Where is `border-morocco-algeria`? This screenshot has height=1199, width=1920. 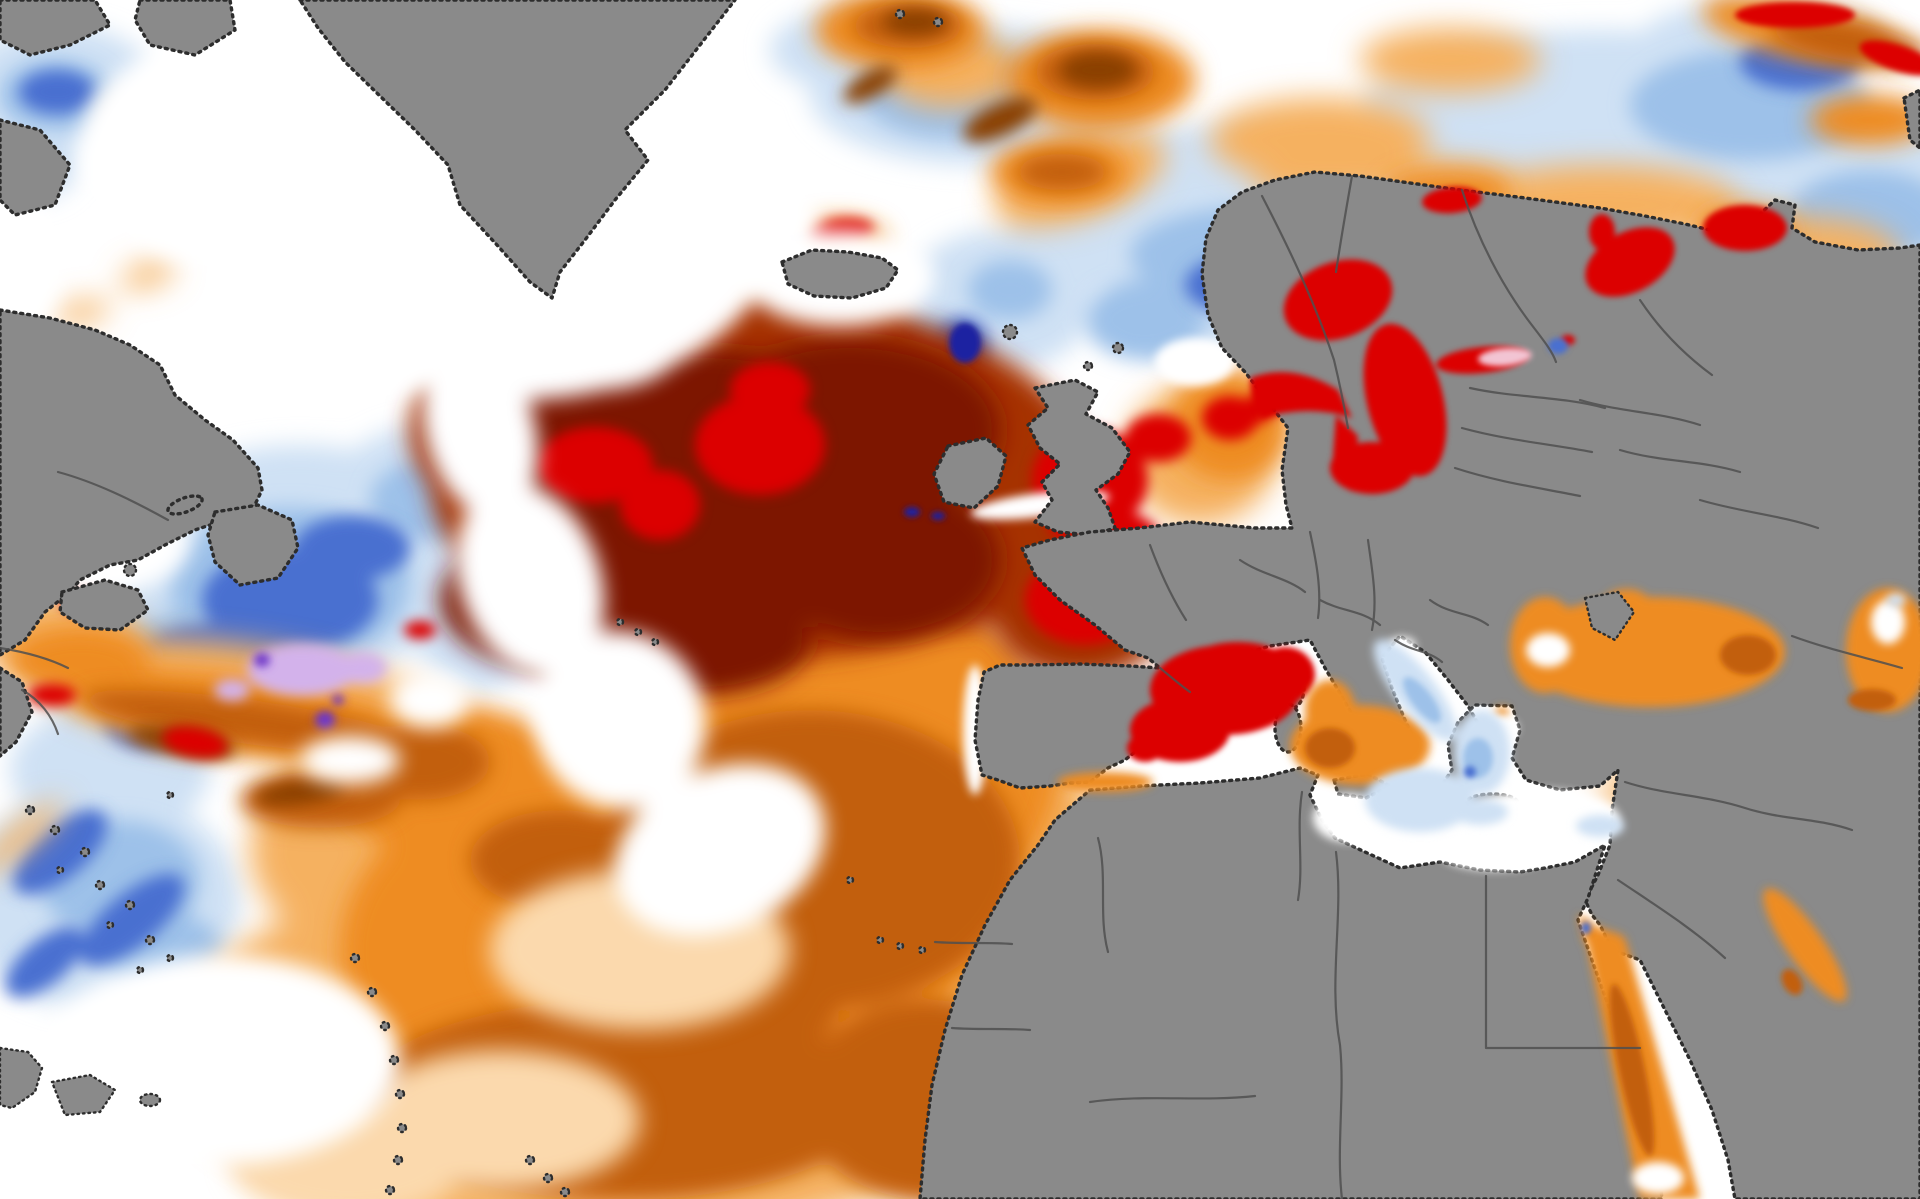
border-morocco-algeria is located at coordinates (1103, 895).